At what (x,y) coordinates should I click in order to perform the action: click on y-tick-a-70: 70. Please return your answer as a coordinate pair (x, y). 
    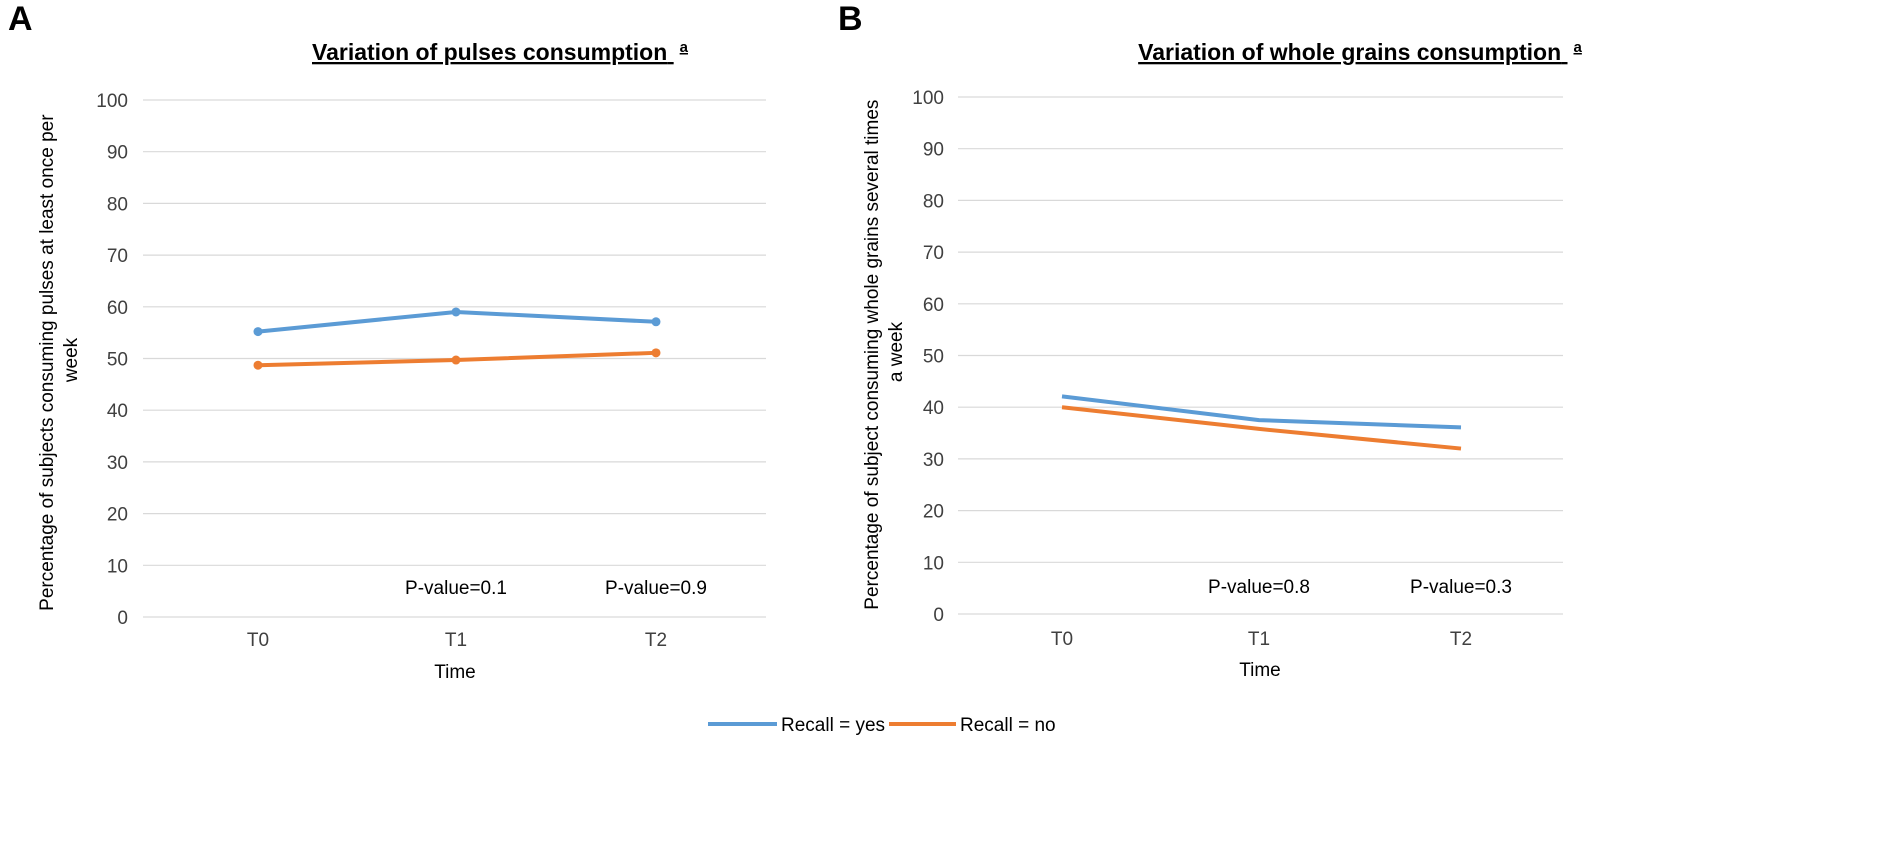
    Looking at the image, I should click on (117, 256).